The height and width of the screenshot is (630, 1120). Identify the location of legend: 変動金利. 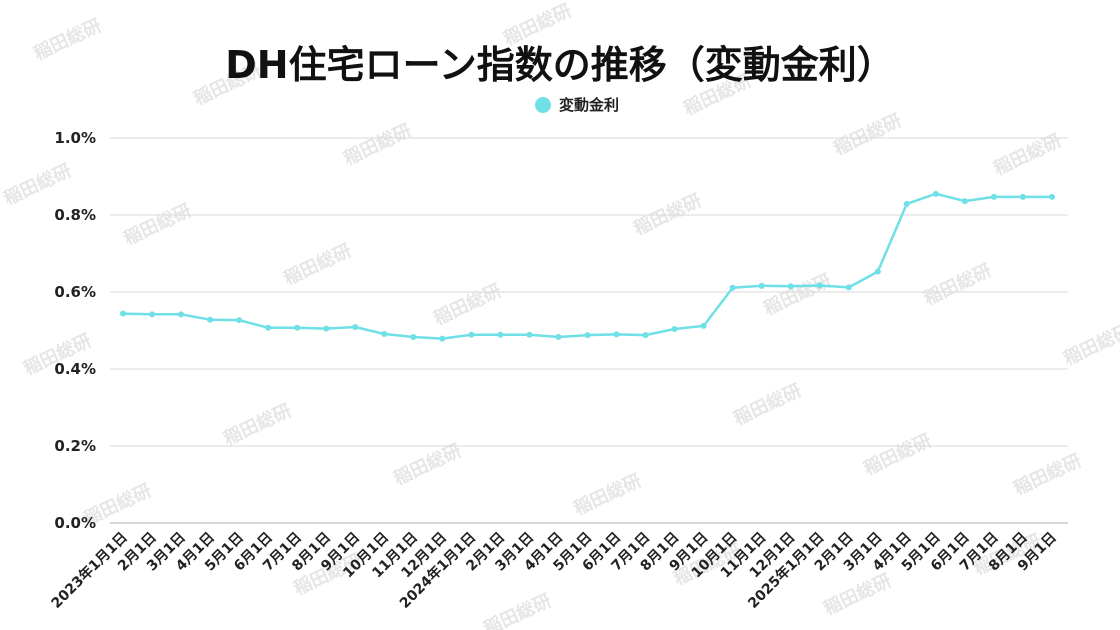
(577, 105).